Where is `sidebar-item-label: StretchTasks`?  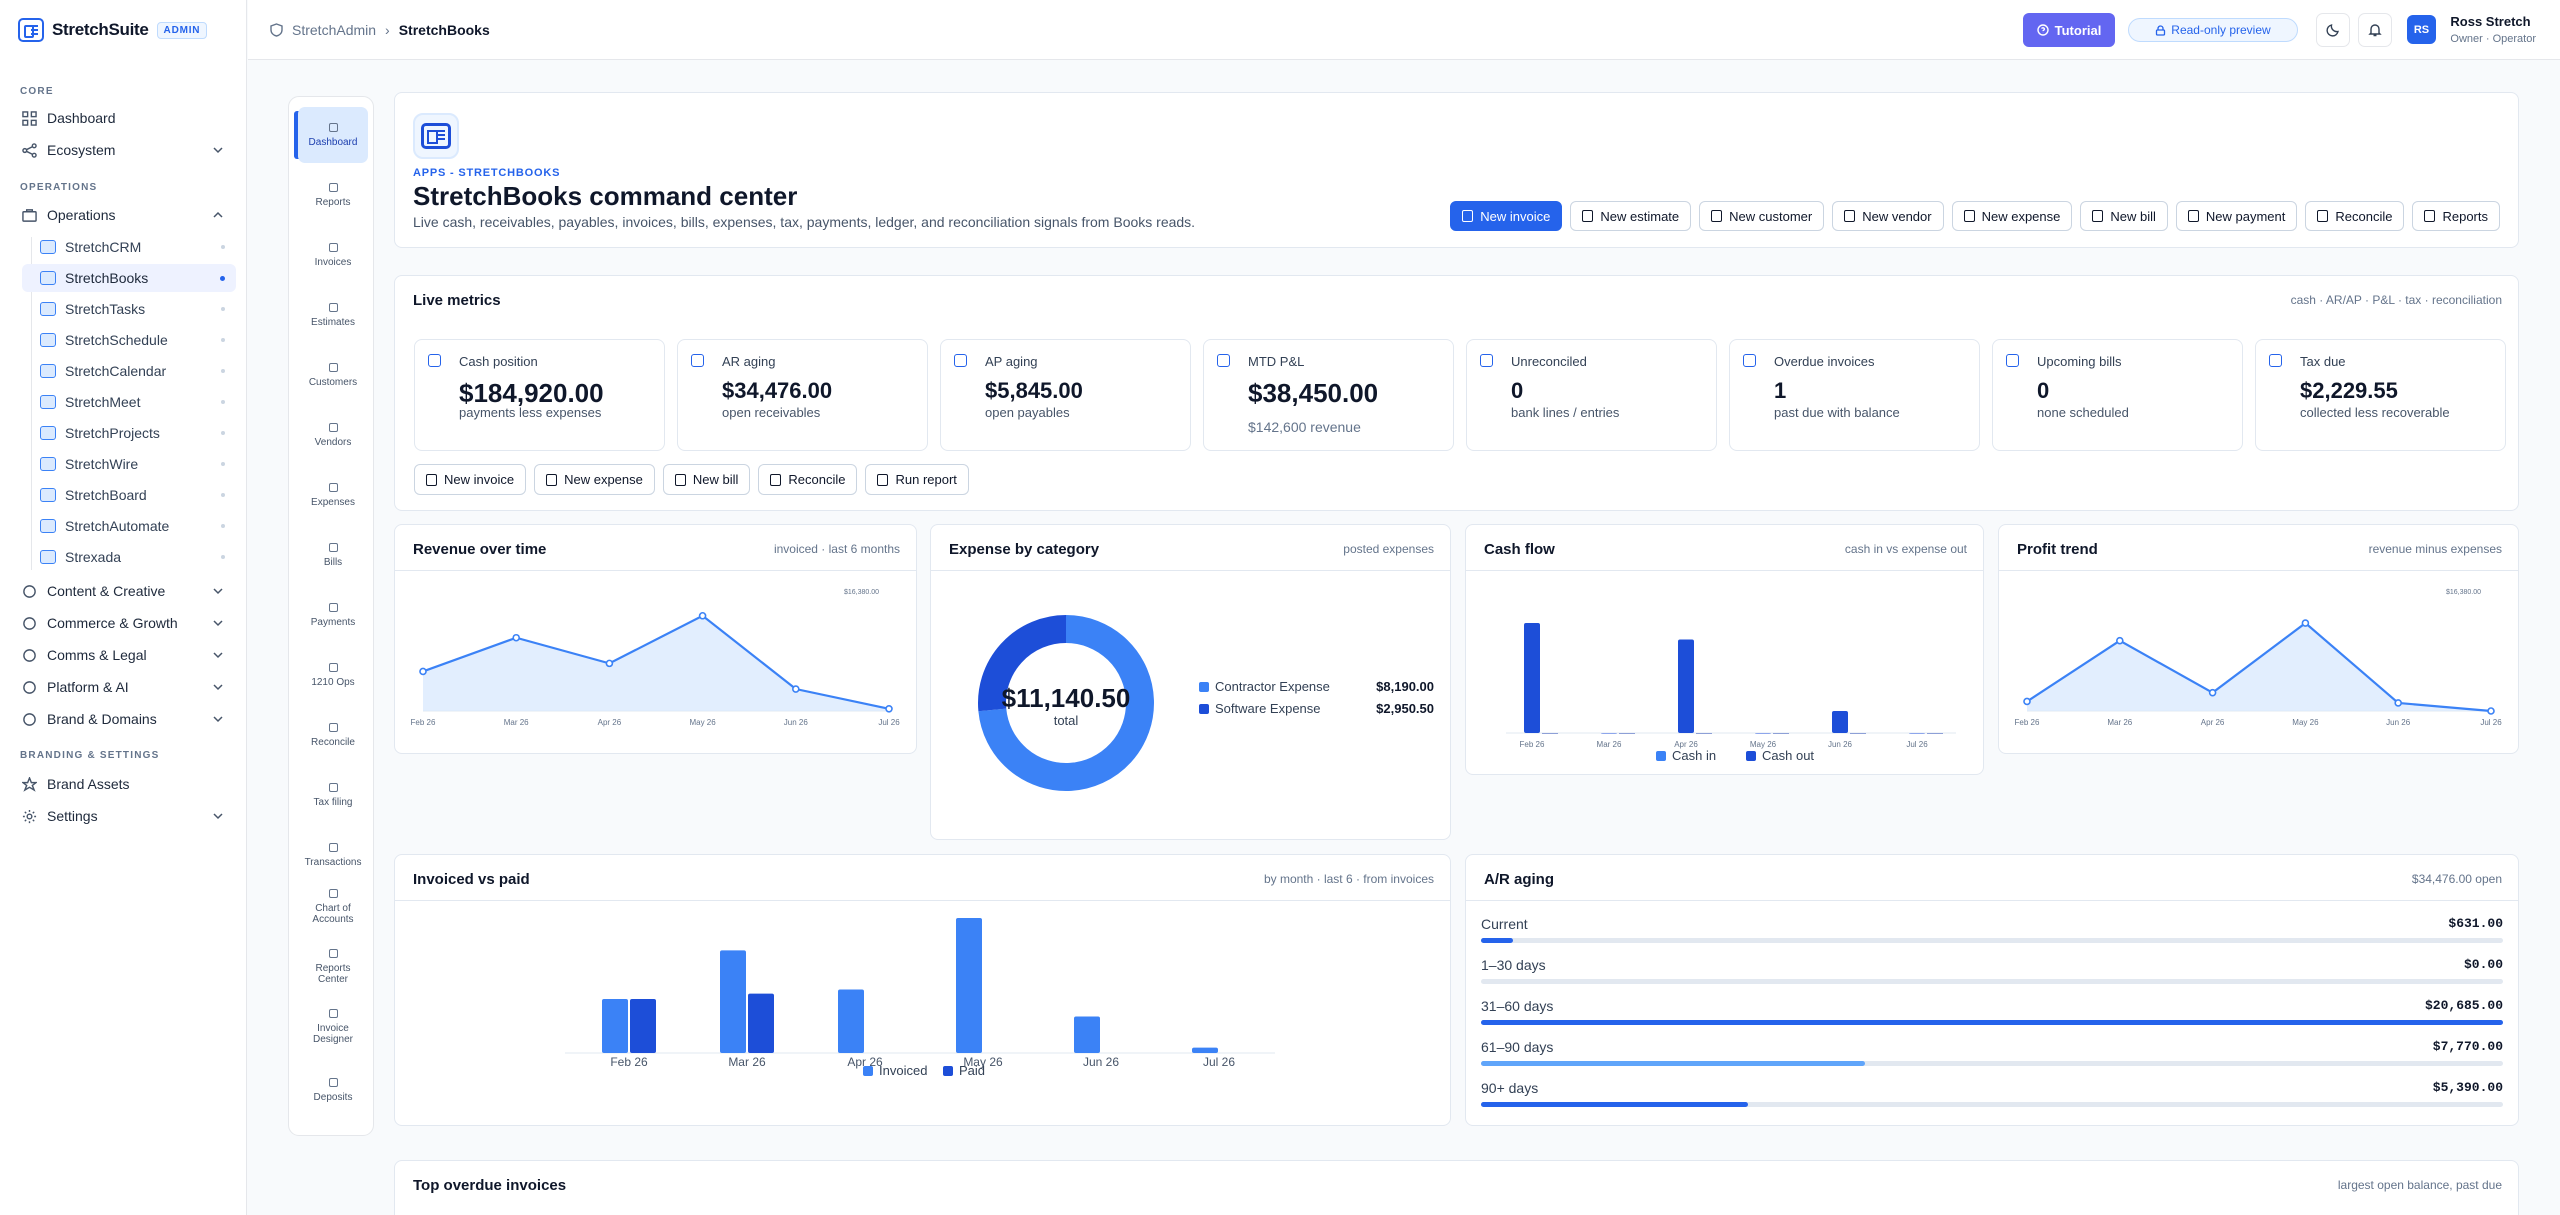 sidebar-item-label: StretchTasks is located at coordinates (105, 309).